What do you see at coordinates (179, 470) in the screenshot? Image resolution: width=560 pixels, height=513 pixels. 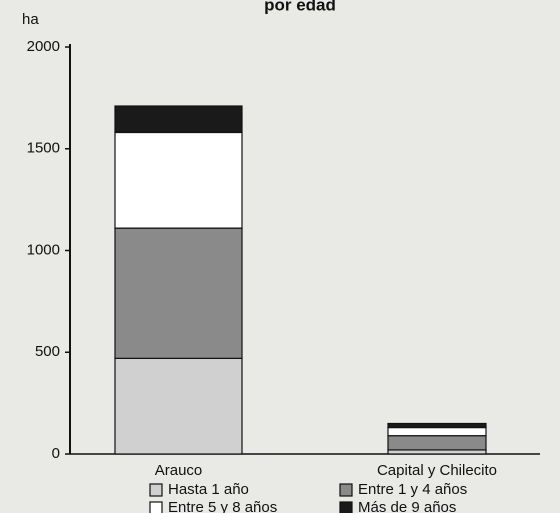 I see `x-tick-label: Arauco` at bounding box center [179, 470].